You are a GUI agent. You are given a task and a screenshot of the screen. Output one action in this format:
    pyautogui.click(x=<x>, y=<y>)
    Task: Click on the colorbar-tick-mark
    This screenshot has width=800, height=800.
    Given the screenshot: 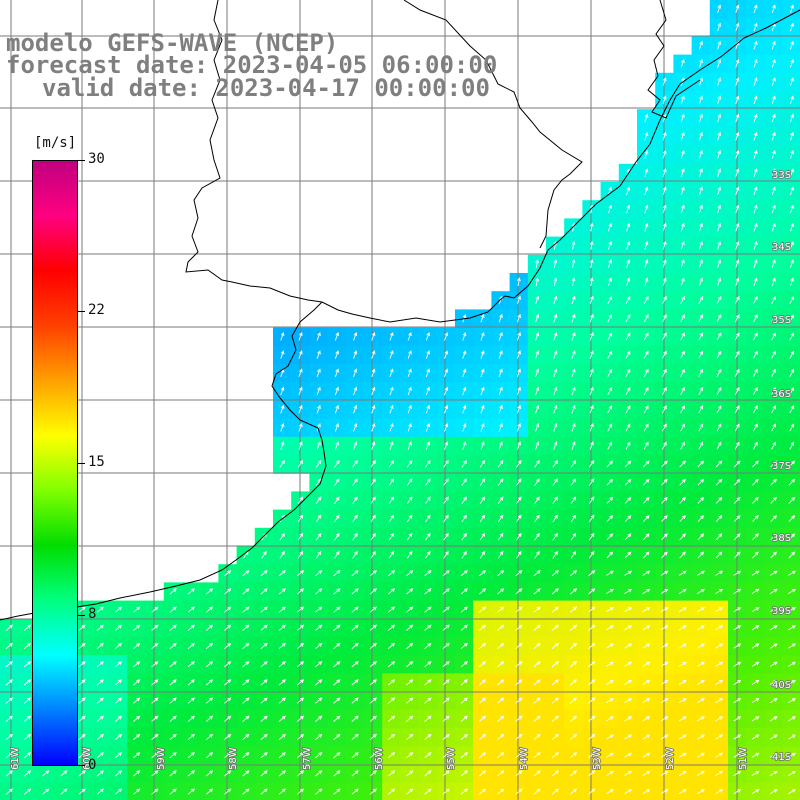 What is the action you would take?
    pyautogui.click(x=81, y=160)
    